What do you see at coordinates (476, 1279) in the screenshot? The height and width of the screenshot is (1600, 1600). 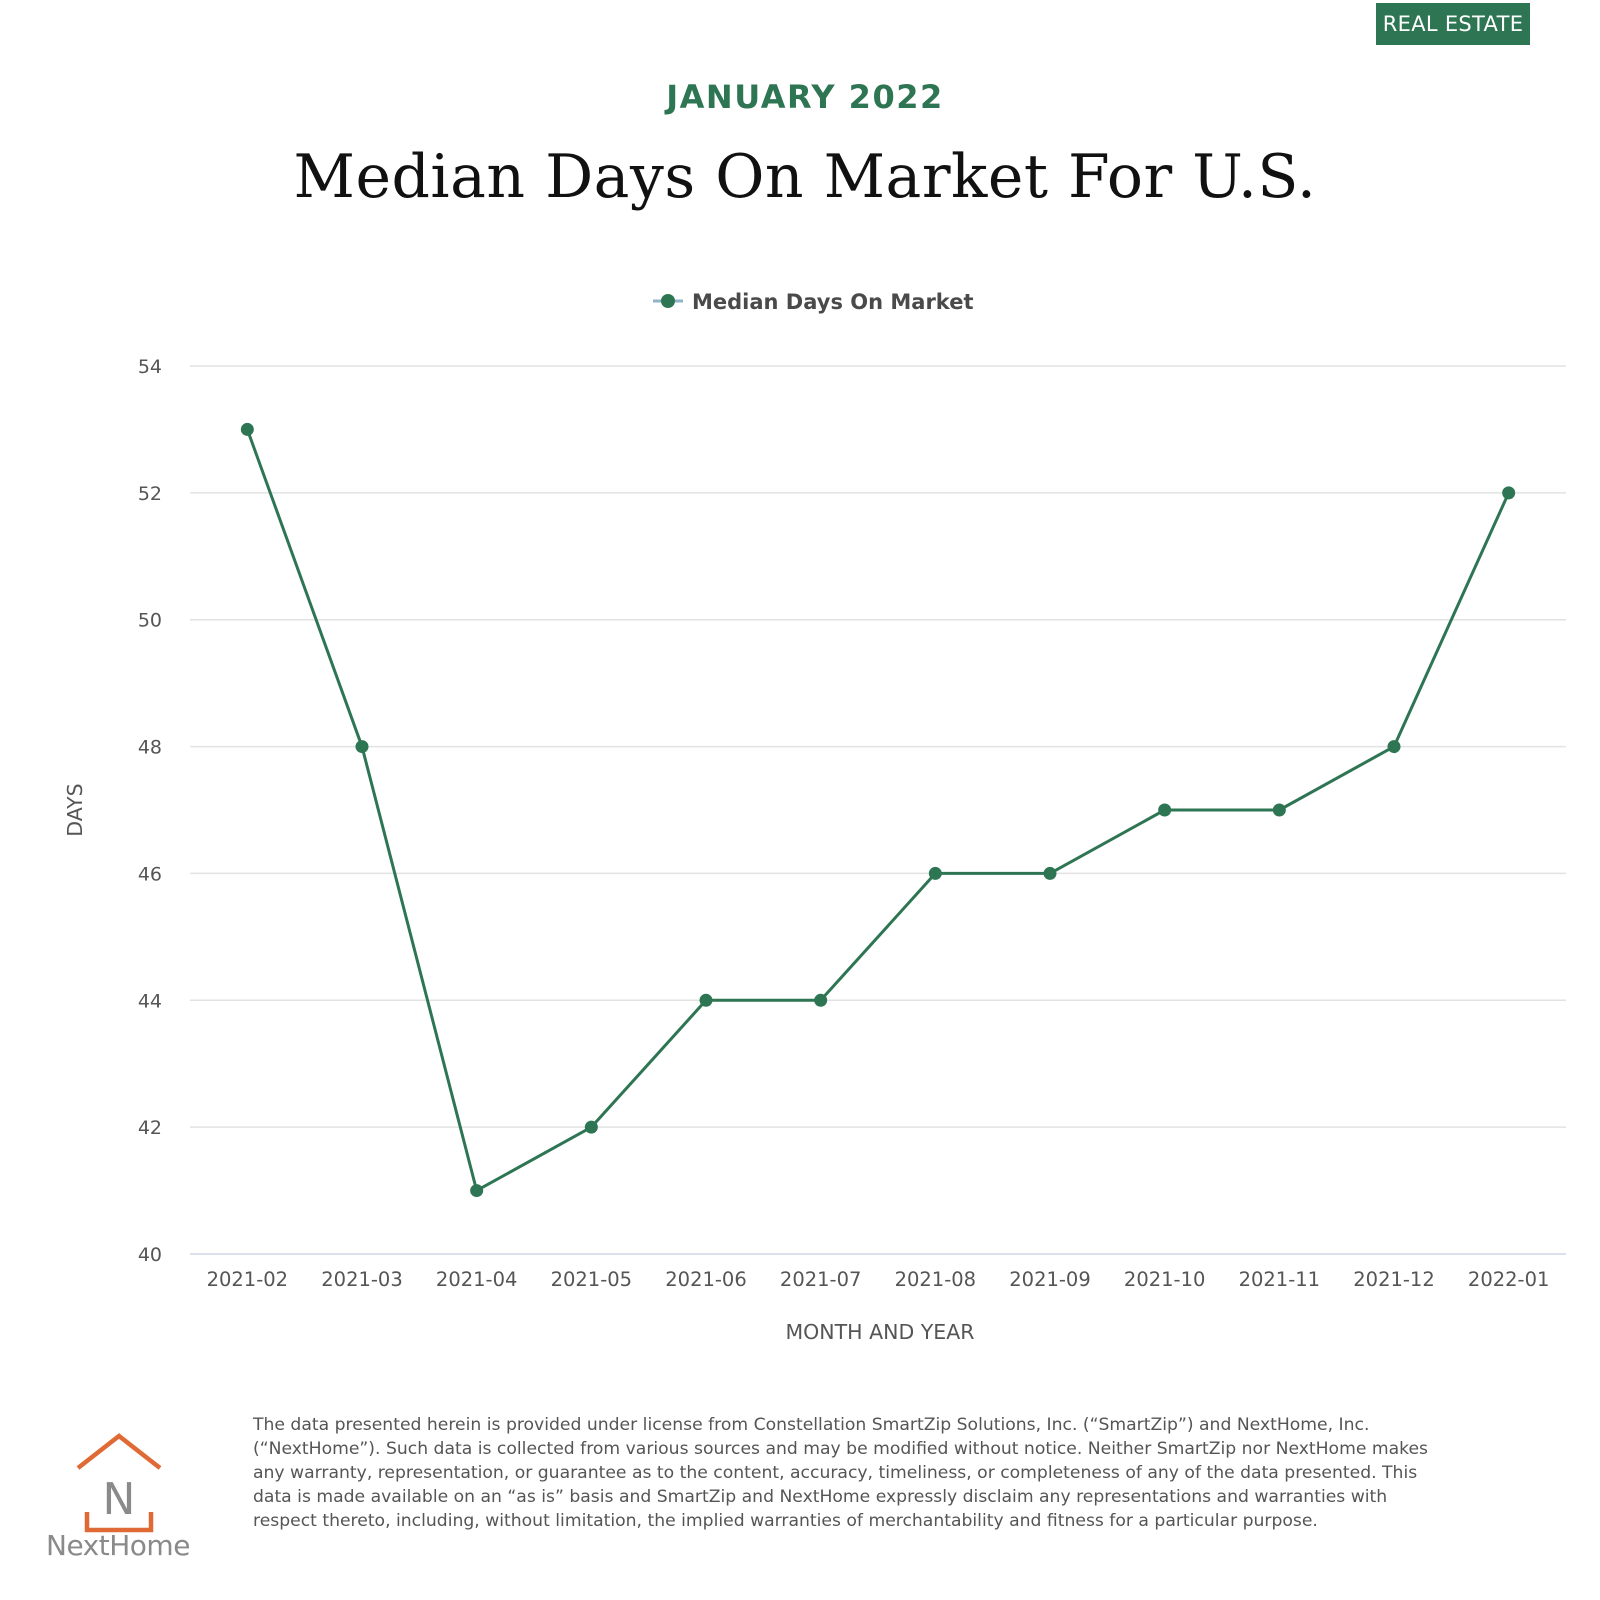 I see `x-tick-label: 2021-04` at bounding box center [476, 1279].